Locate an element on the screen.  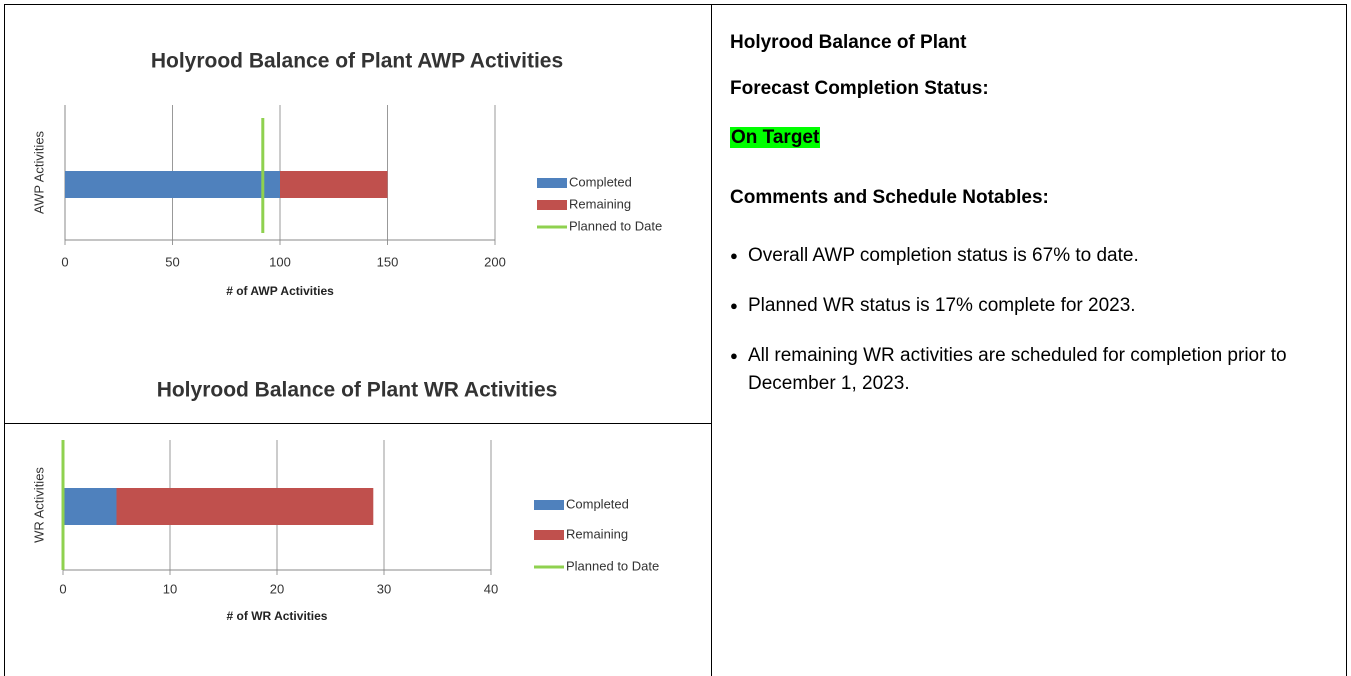
x-tick-label: 10 is located at coordinates (170, 588).